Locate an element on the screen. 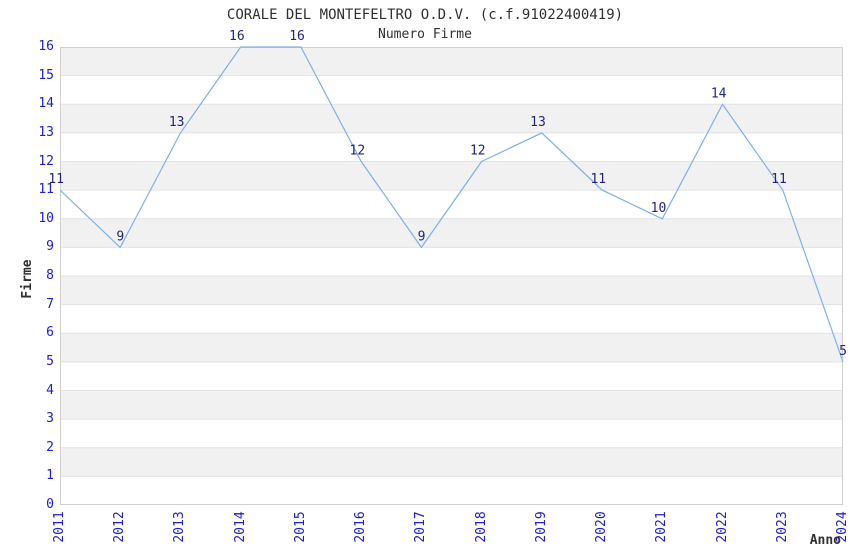 The height and width of the screenshot is (550, 850). y-tick-label: 2 is located at coordinates (50, 447).